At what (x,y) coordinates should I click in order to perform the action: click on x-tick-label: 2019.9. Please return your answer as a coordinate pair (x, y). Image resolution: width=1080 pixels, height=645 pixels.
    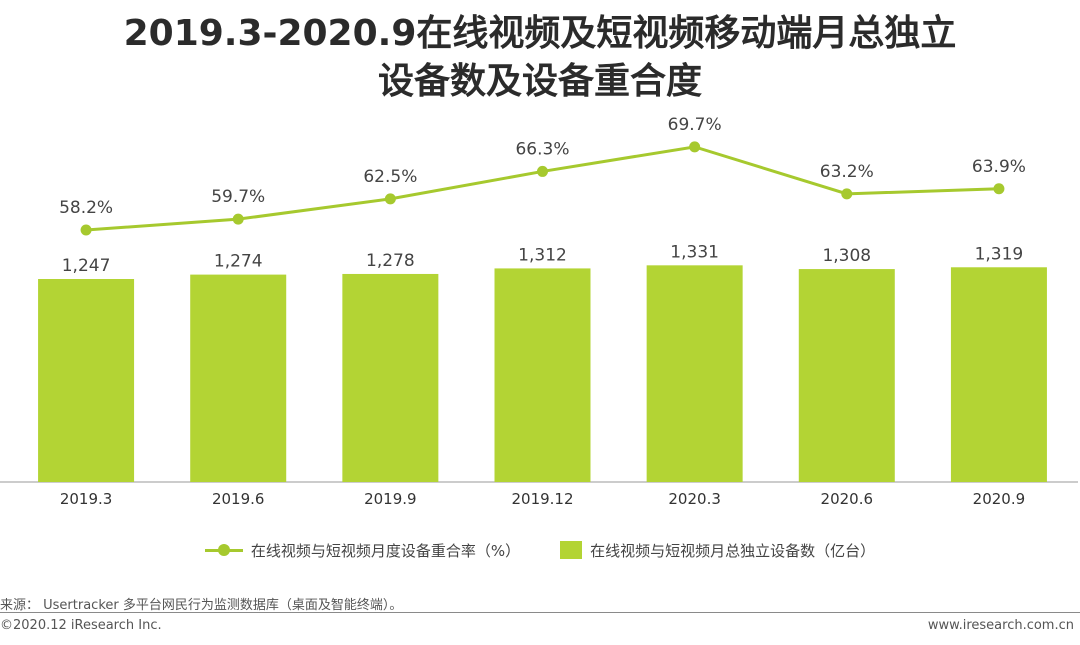
    Looking at the image, I should click on (390, 499).